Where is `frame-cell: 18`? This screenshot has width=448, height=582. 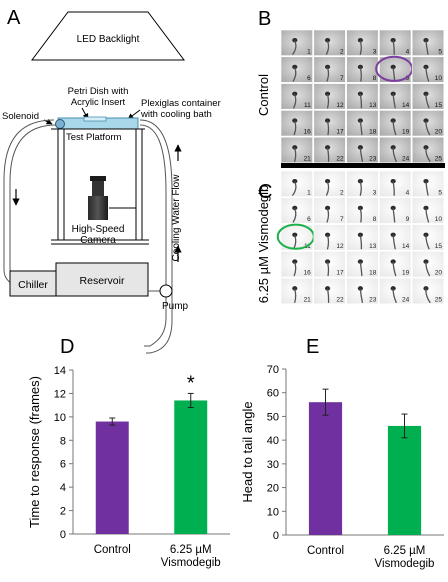 frame-cell: 18 is located at coordinates (362, 123).